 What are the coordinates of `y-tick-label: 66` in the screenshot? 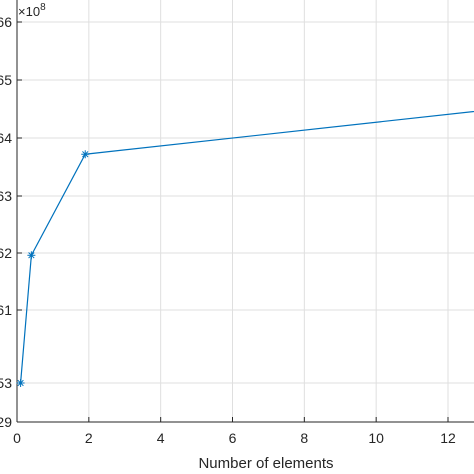 It's located at (6, 22).